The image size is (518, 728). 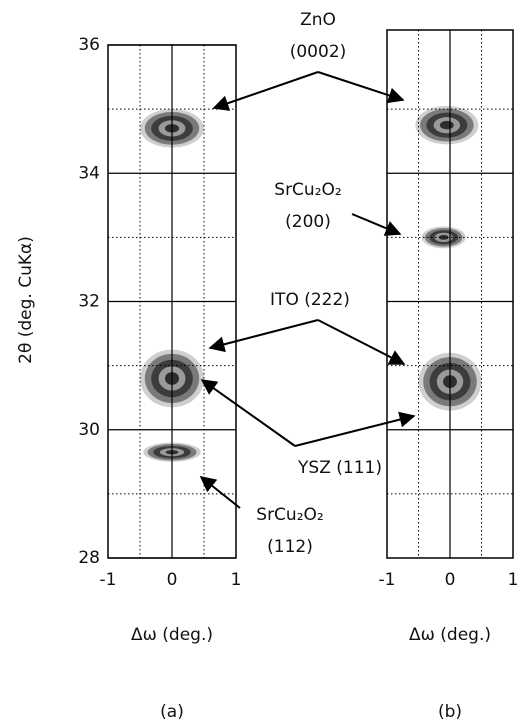 I want to click on annotation: ITO (222), so click(x=310, y=300).